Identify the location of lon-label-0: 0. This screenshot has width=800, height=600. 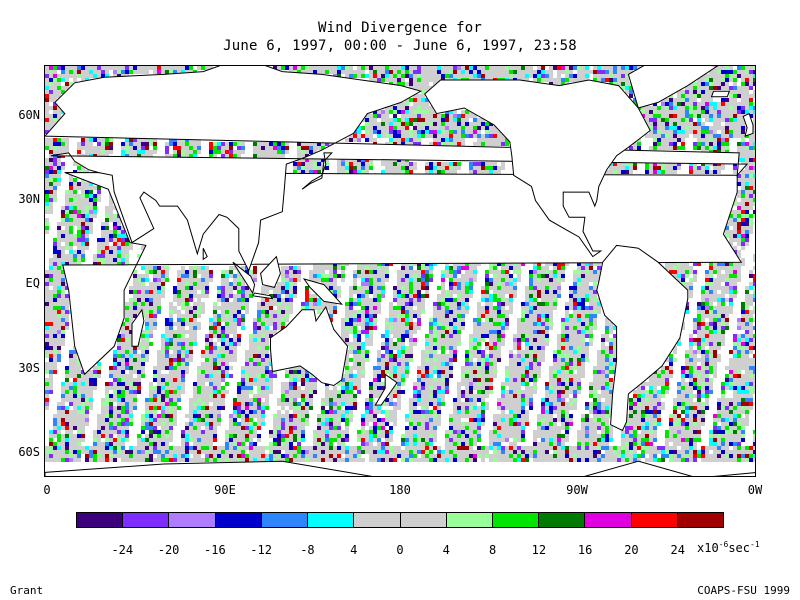
(47, 490).